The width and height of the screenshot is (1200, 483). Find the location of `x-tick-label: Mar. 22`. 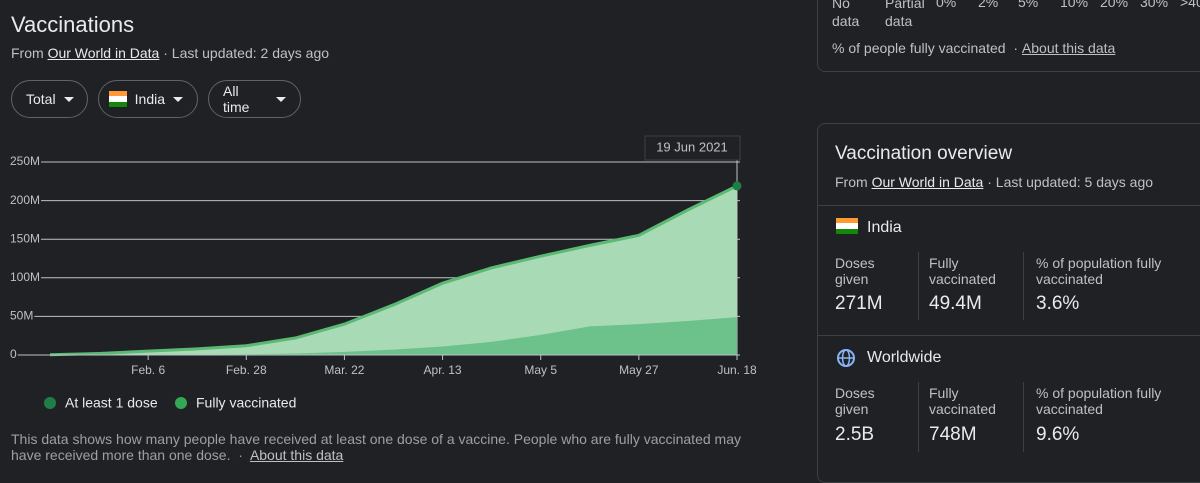

x-tick-label: Mar. 22 is located at coordinates (344, 370).